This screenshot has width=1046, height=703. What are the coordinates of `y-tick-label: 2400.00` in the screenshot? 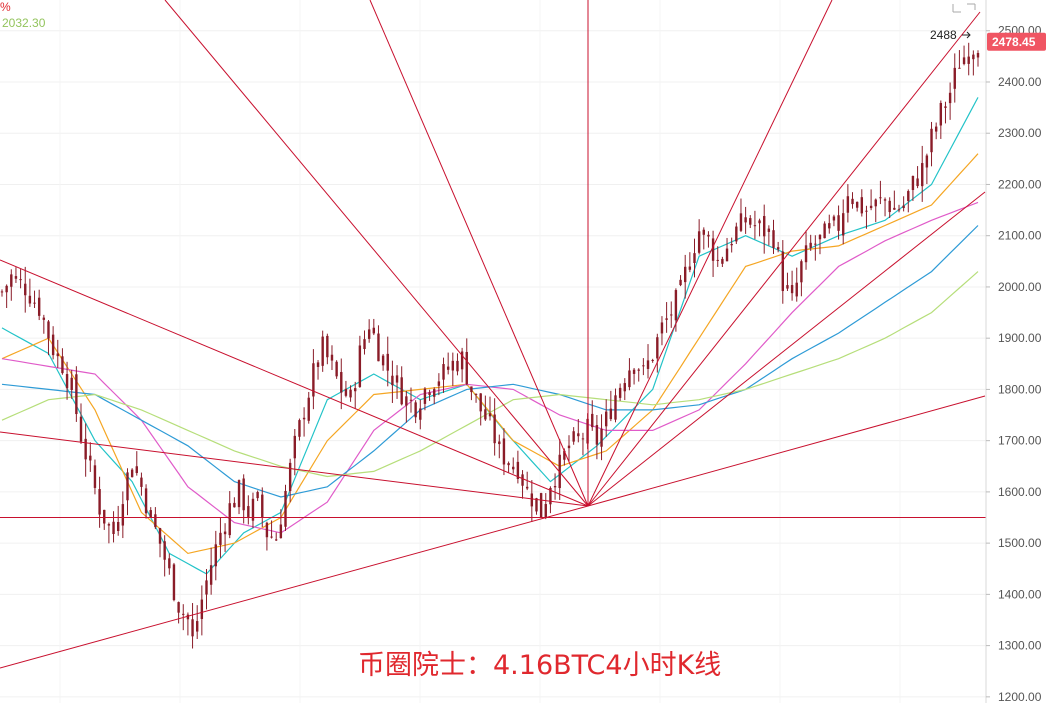 It's located at (1020, 82).